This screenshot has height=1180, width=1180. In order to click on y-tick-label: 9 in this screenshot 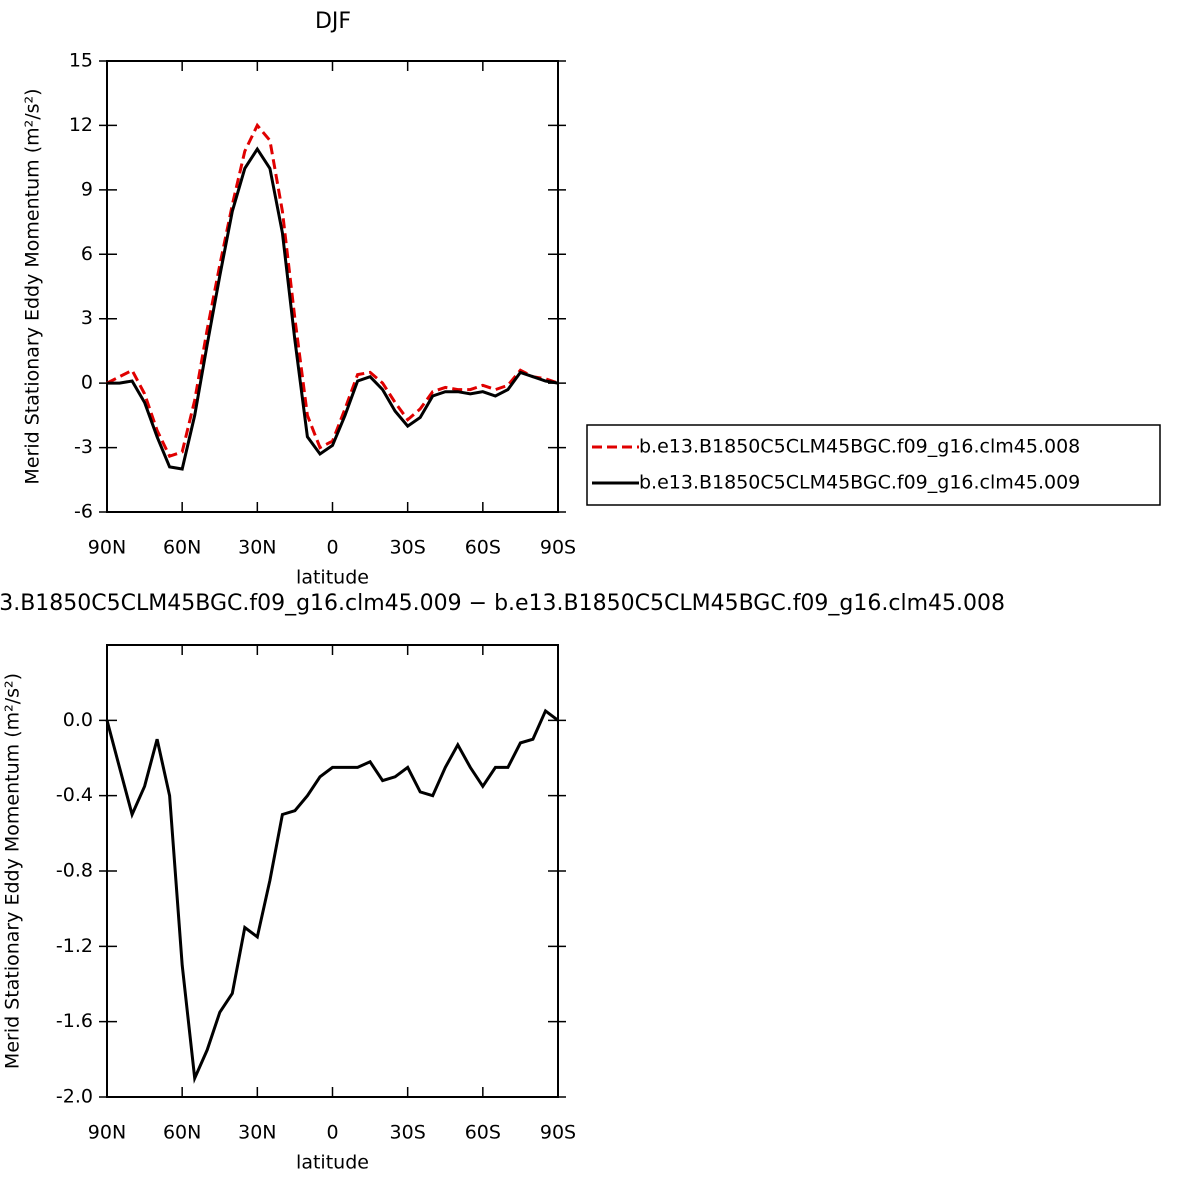, I will do `click(87, 189)`.